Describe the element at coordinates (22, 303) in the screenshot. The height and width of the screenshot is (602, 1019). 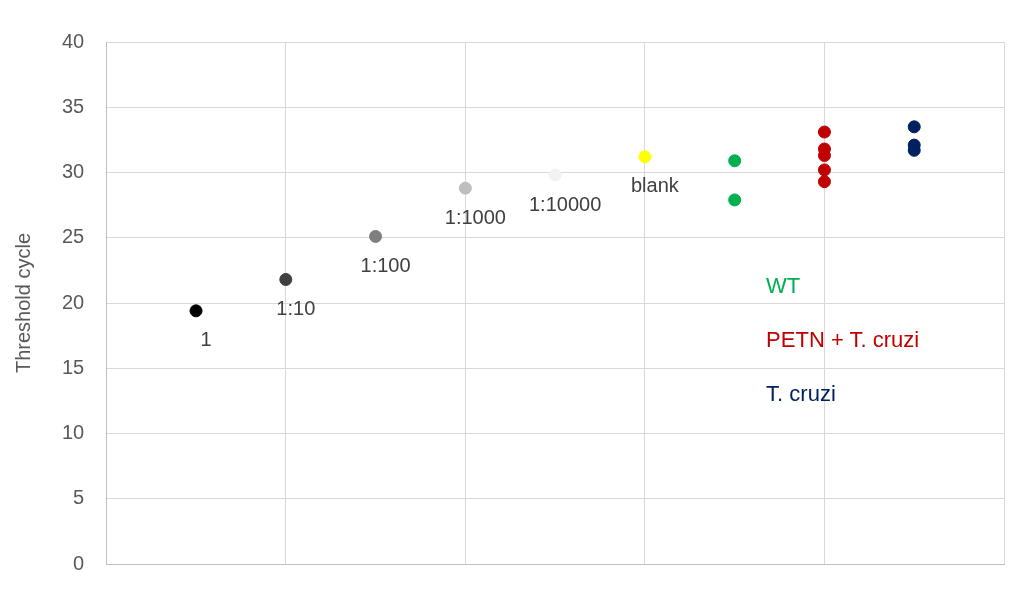
I see `y-axis-title: Threshold cycle` at that location.